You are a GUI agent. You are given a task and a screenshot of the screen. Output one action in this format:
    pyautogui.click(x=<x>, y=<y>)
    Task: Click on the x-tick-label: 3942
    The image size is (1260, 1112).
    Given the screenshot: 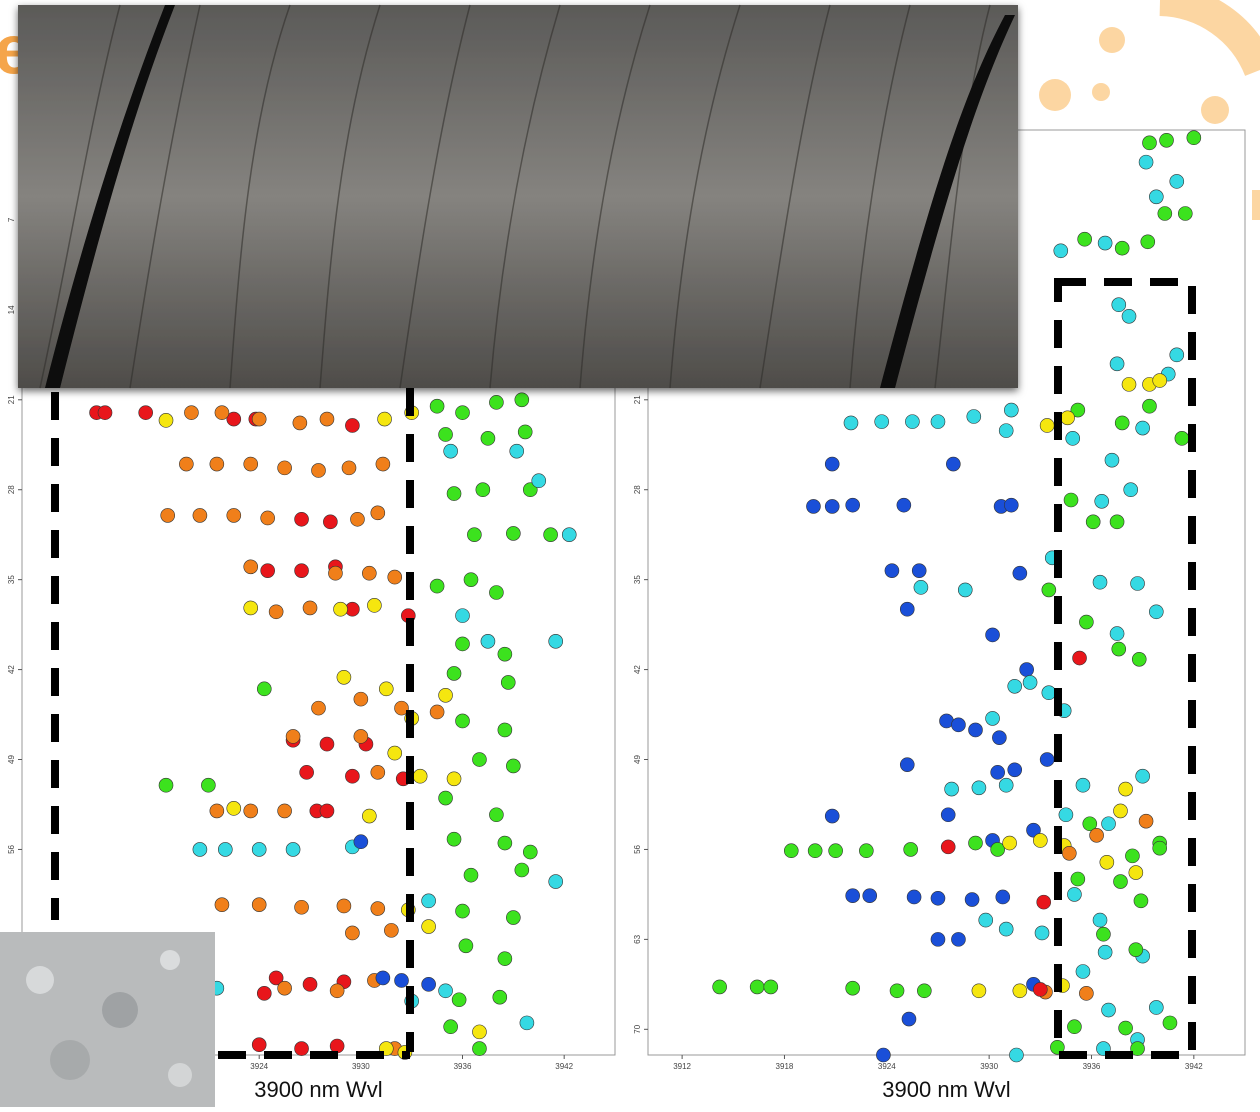 What is the action you would take?
    pyautogui.click(x=1194, y=1066)
    